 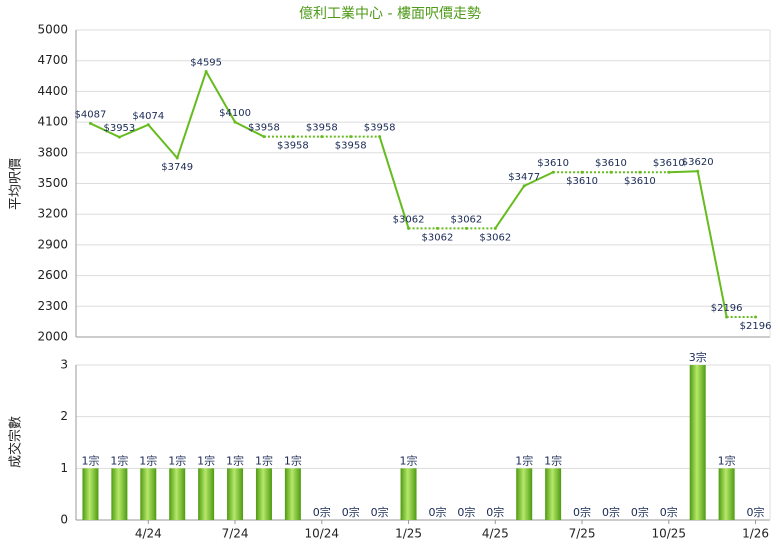 What do you see at coordinates (52, 337) in the screenshot?
I see `y-tick-label: 2000` at bounding box center [52, 337].